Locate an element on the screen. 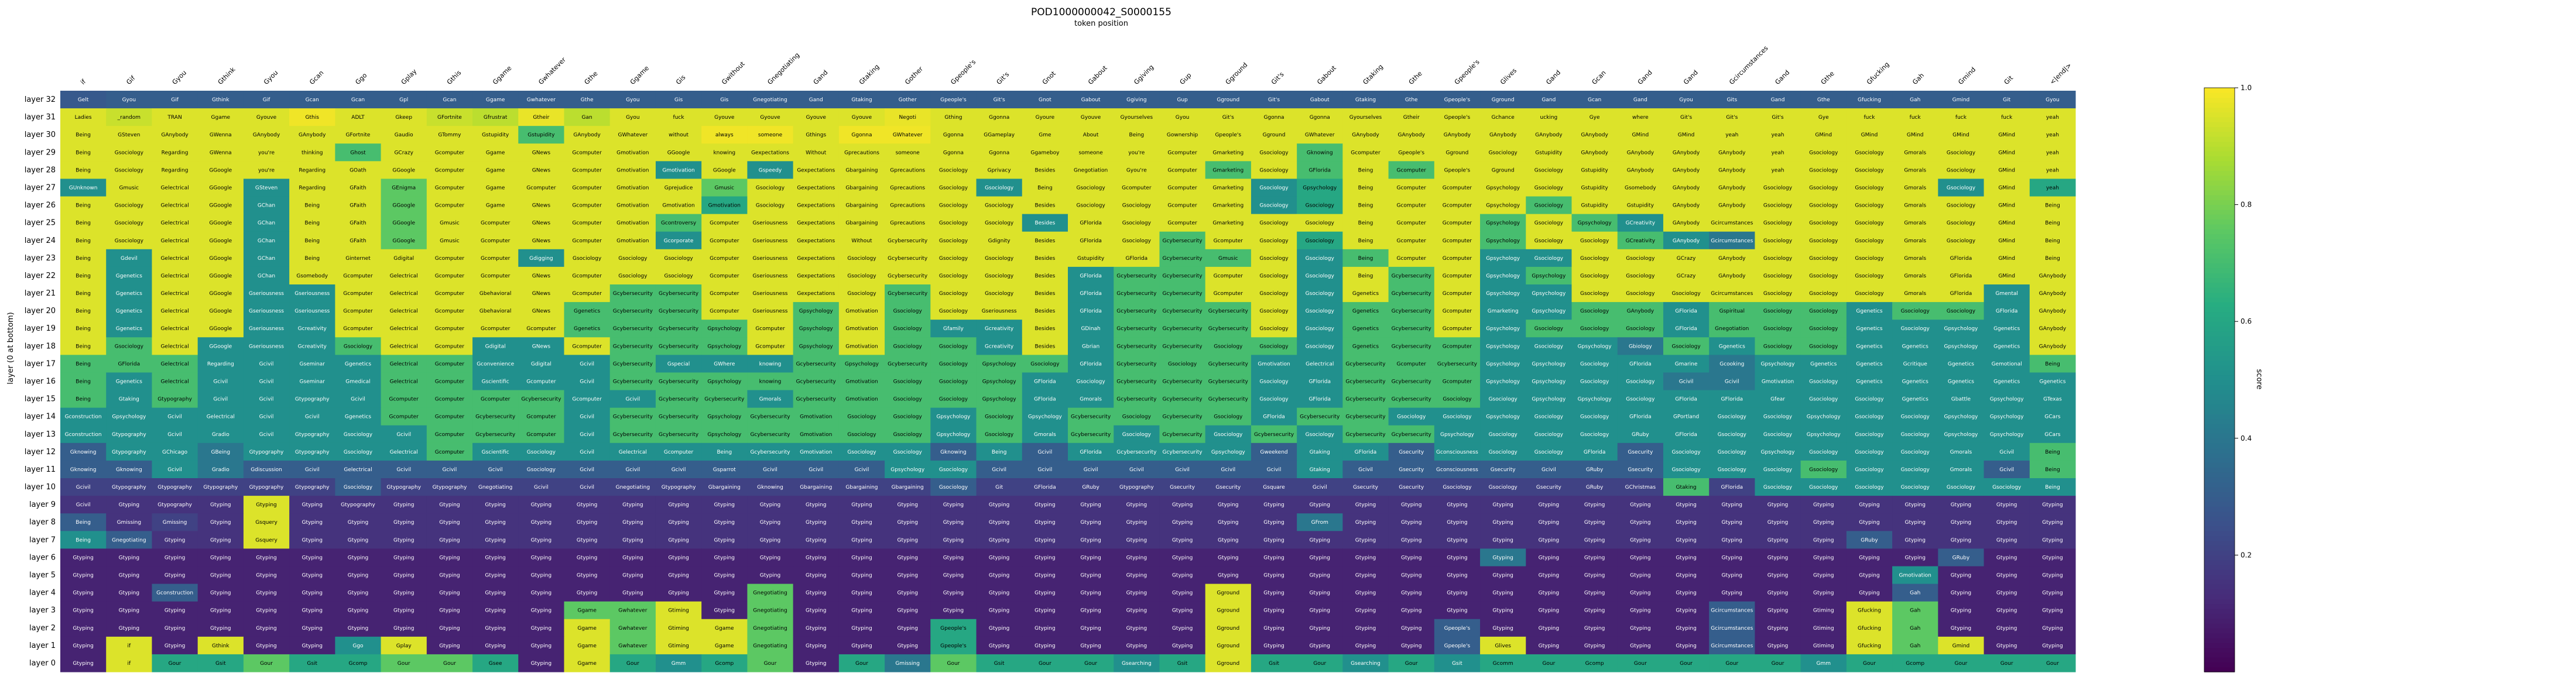 The image size is (2576, 676). cell-label: GAnybody is located at coordinates (175, 135).